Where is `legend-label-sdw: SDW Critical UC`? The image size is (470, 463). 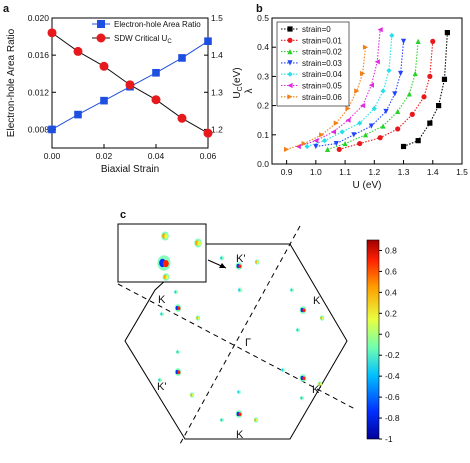
legend-label-sdw: SDW Critical UC is located at coordinates (143, 39).